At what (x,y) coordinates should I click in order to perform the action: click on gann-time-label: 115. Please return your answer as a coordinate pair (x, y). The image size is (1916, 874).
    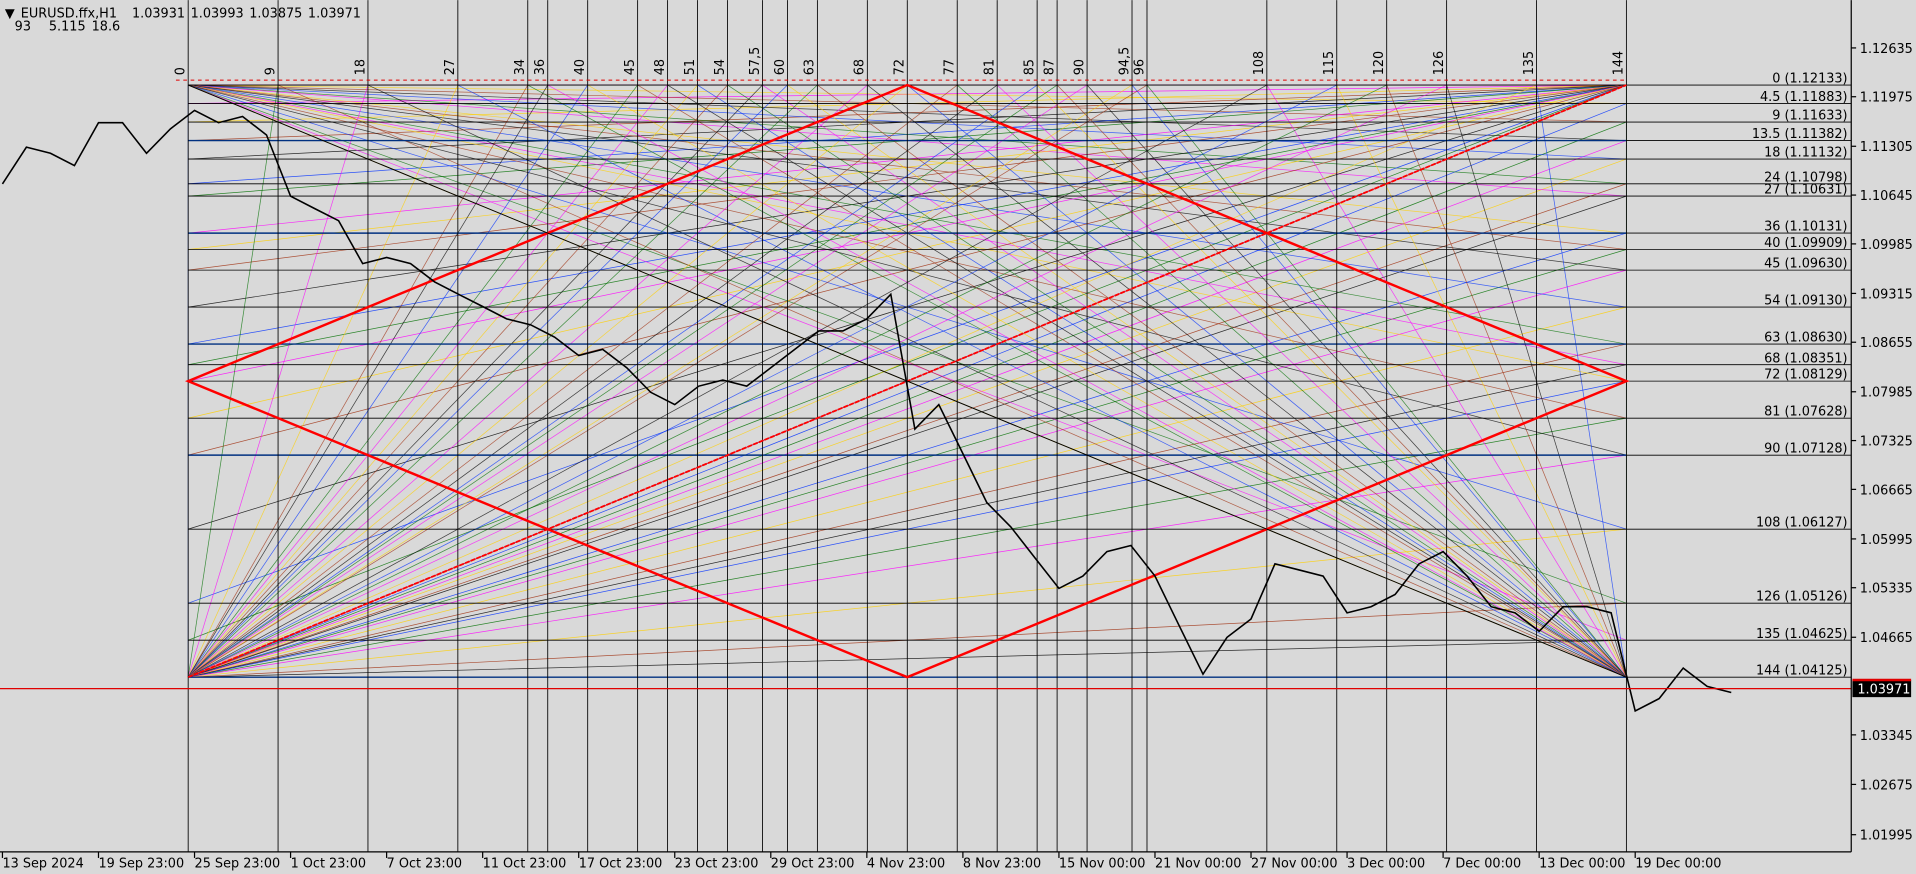
    Looking at the image, I should click on (1329, 63).